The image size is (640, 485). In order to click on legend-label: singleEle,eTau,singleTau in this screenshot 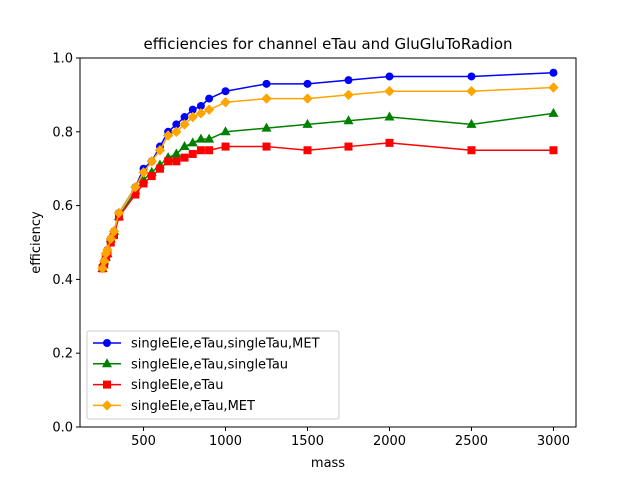, I will do `click(209, 364)`.